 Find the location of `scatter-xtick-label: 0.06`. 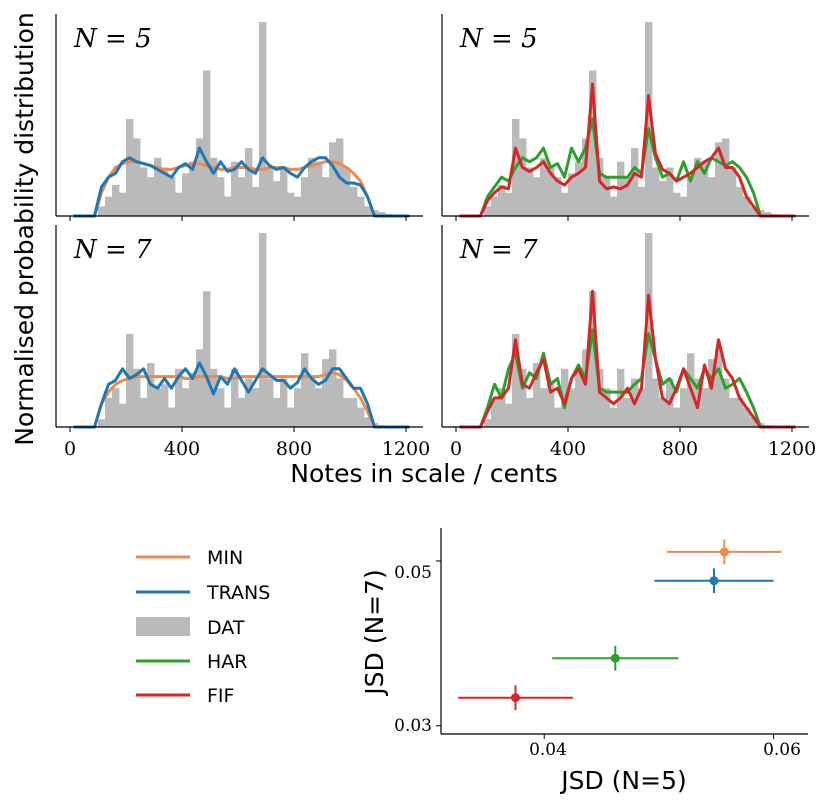

scatter-xtick-label: 0.06 is located at coordinates (782, 750).